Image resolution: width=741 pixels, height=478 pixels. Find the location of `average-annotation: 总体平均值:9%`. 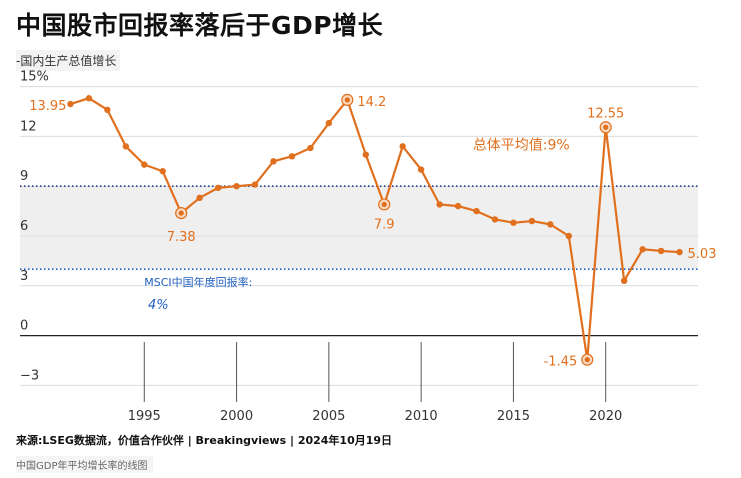

average-annotation: 总体平均值:9% is located at coordinates (521, 146).